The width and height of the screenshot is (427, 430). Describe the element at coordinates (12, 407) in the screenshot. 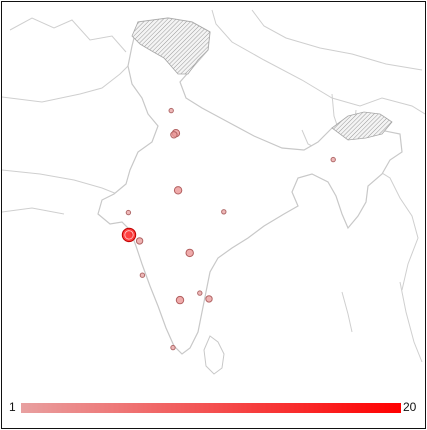

I see `legend-min-label: 1` at that location.